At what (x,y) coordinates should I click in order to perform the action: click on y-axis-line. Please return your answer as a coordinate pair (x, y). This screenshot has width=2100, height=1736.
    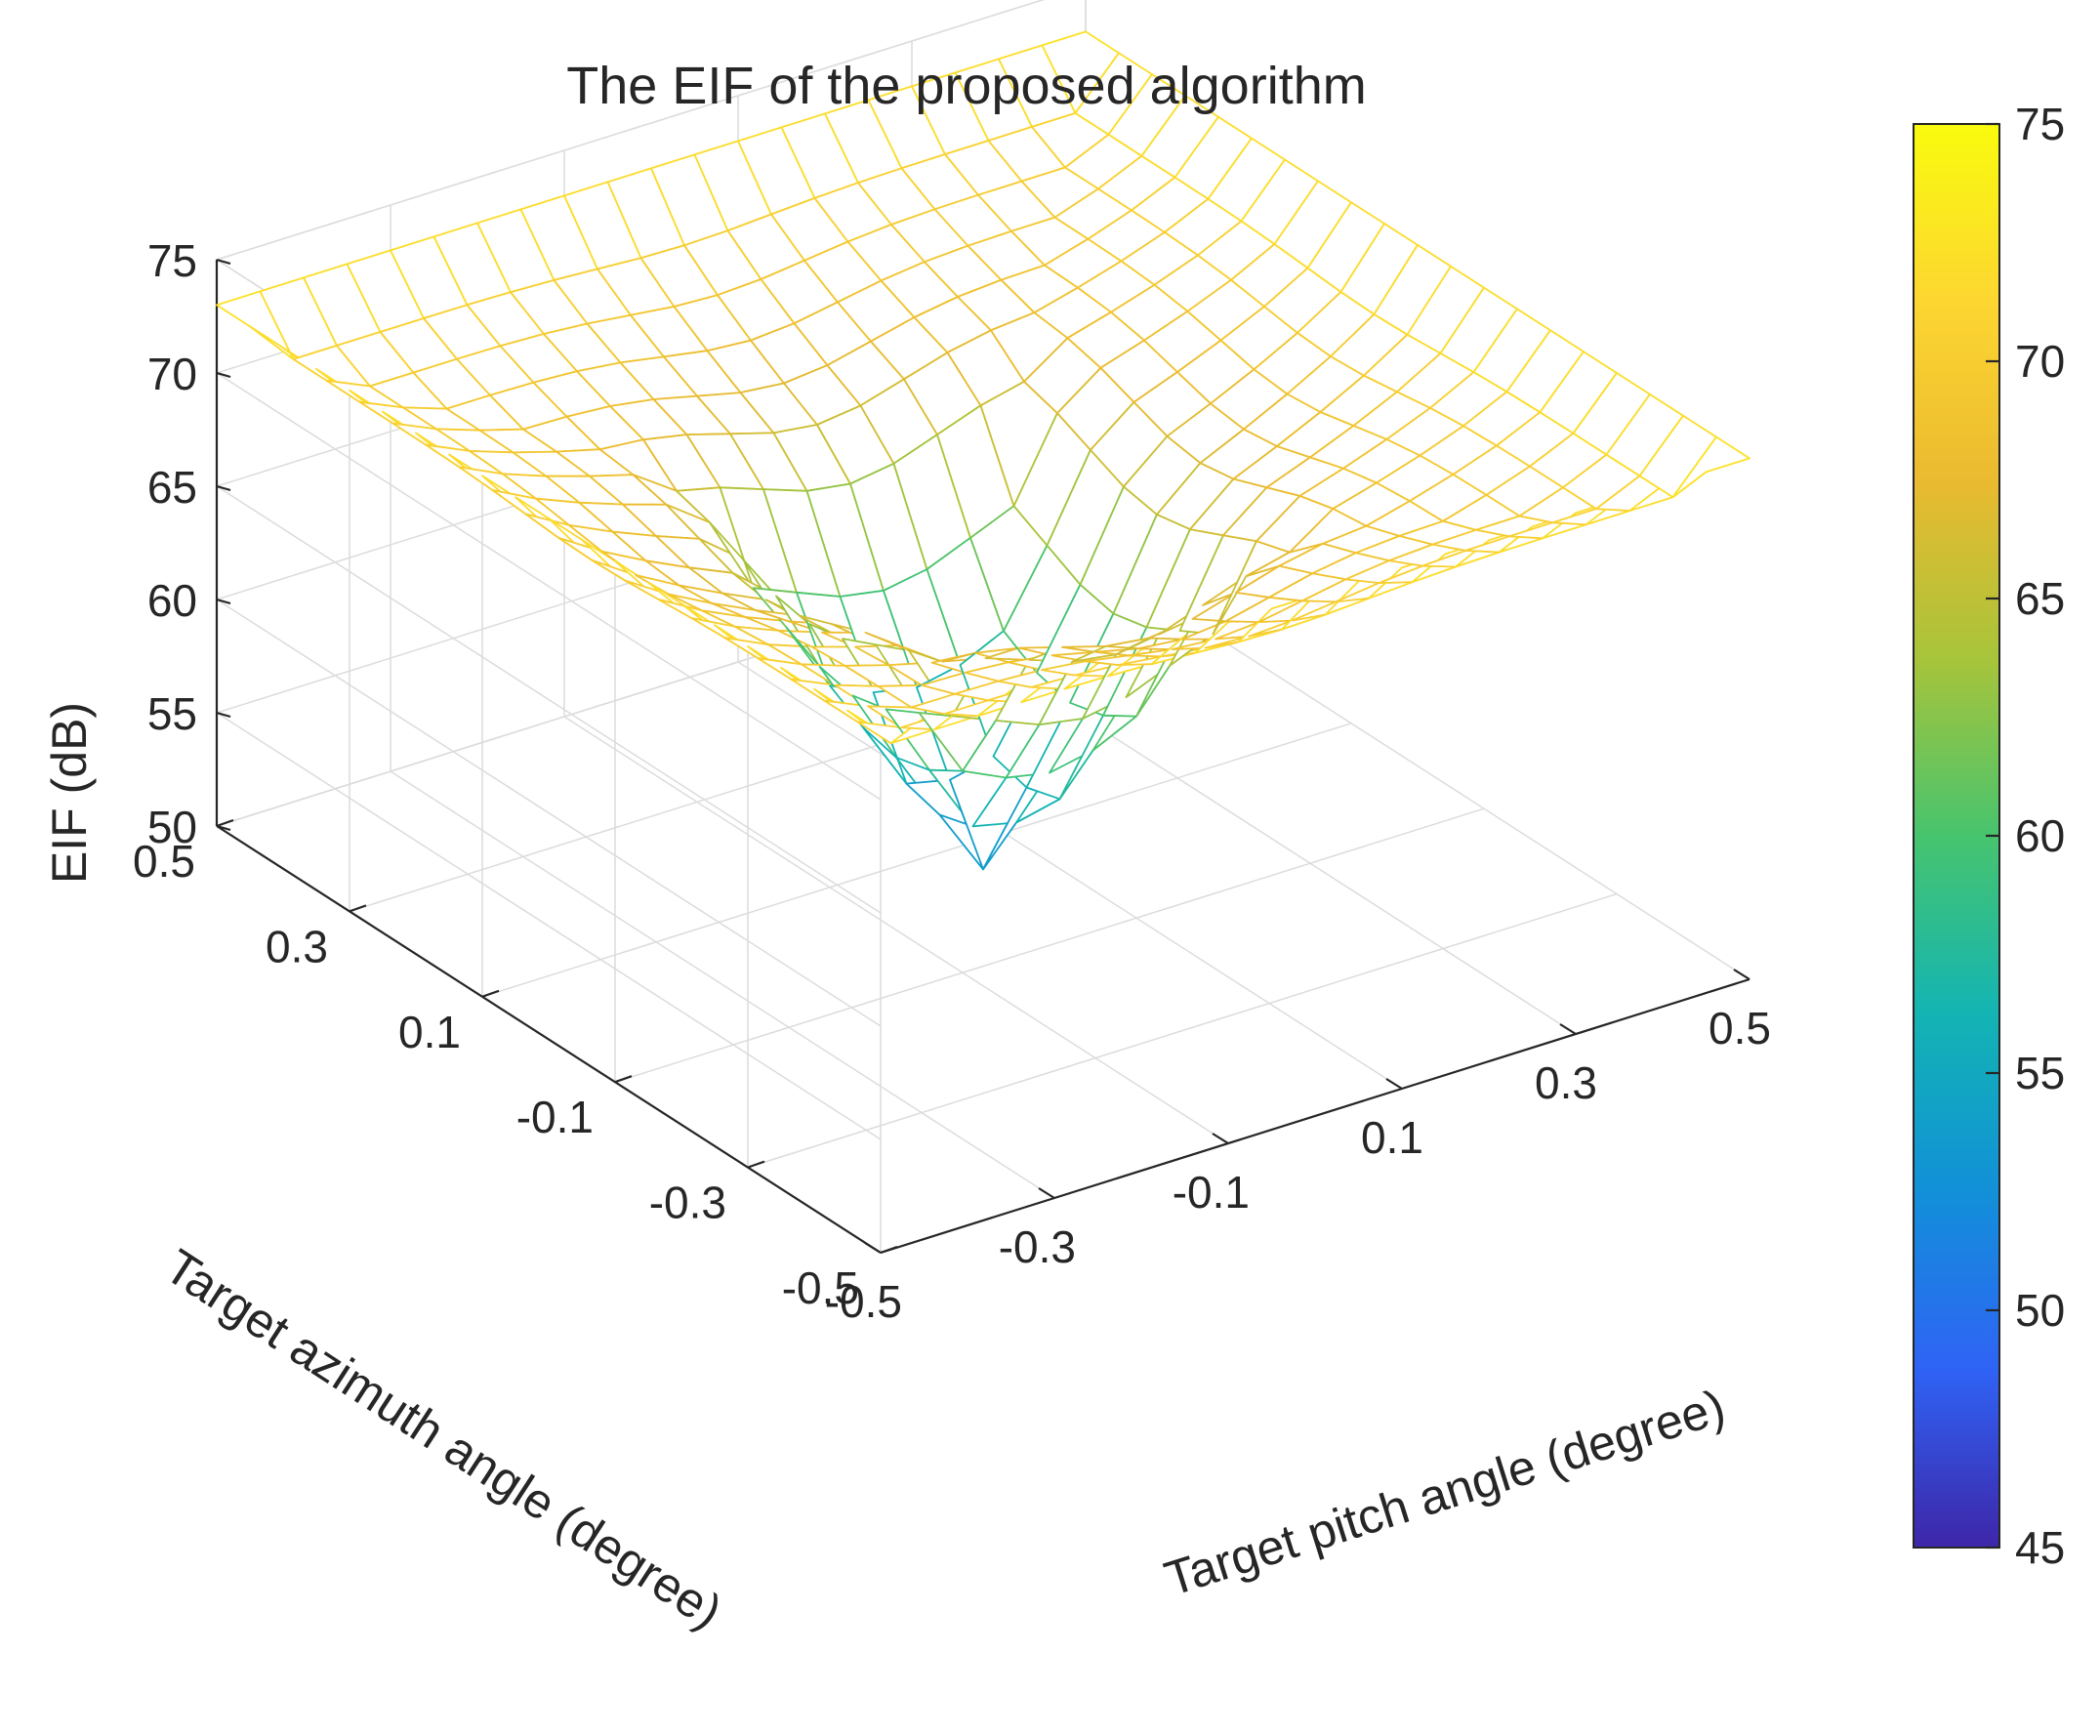
    Looking at the image, I should click on (549, 1039).